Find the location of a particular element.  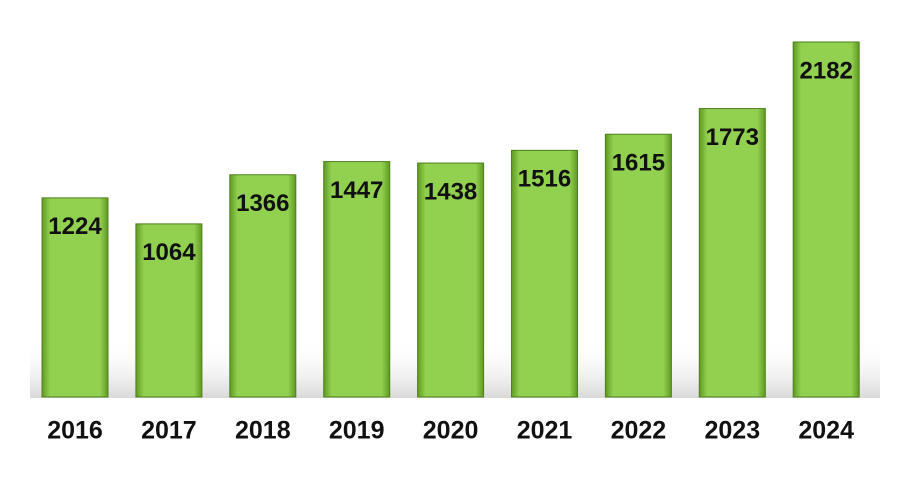

x-tick-label: 2017 is located at coordinates (169, 431).